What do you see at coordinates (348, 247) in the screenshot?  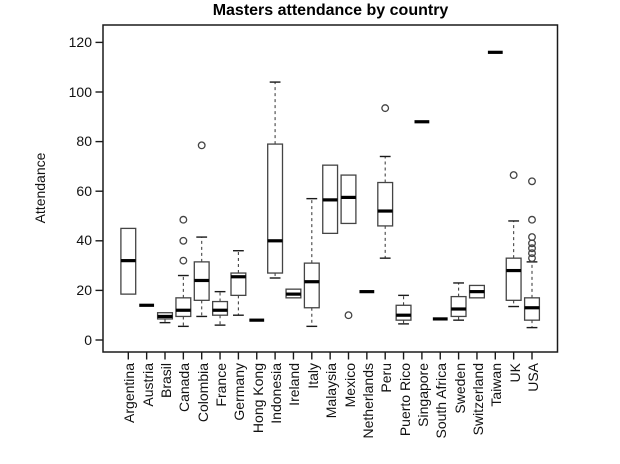 I see `boxplot-mexico` at bounding box center [348, 247].